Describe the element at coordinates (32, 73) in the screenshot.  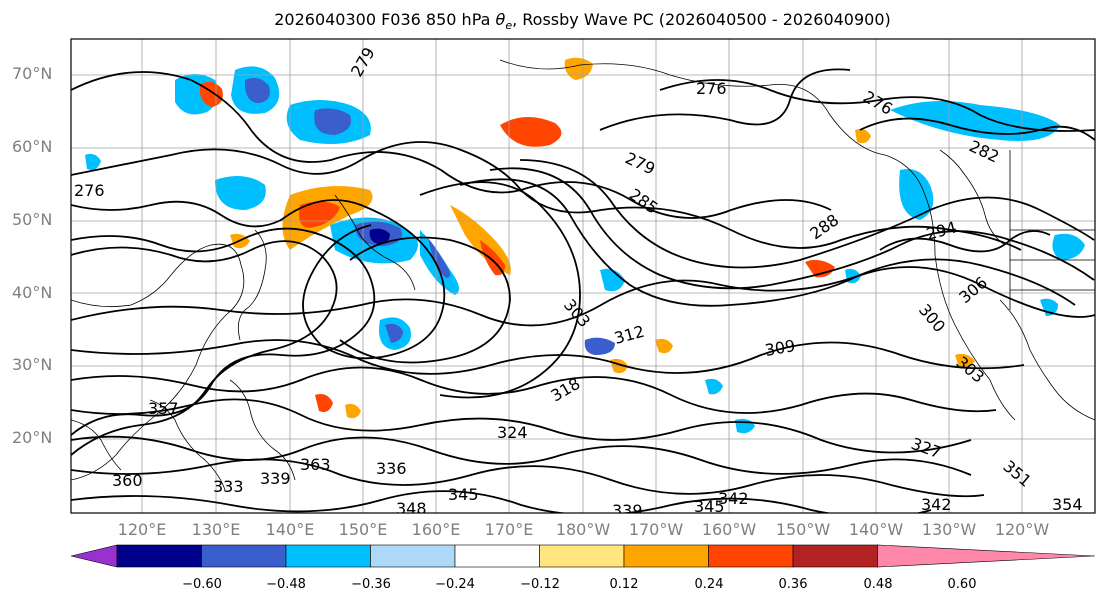
I see `lat-label-70n: 70°N` at that location.